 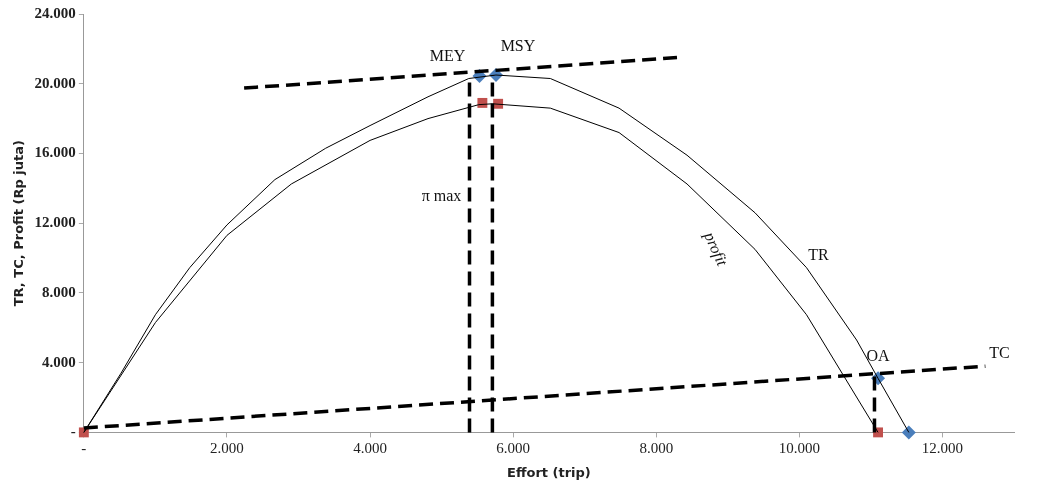 What do you see at coordinates (59, 361) in the screenshot?
I see `y-tick-label: 4.000` at bounding box center [59, 361].